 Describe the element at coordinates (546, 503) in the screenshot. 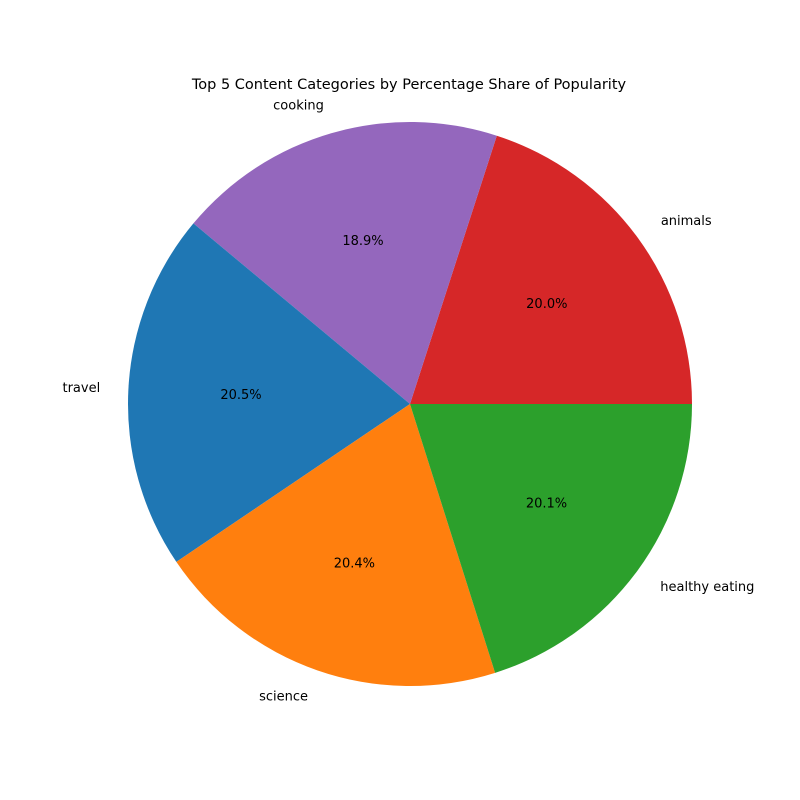

I see `slice-pct-healthy-eating: 20.1%` at that location.